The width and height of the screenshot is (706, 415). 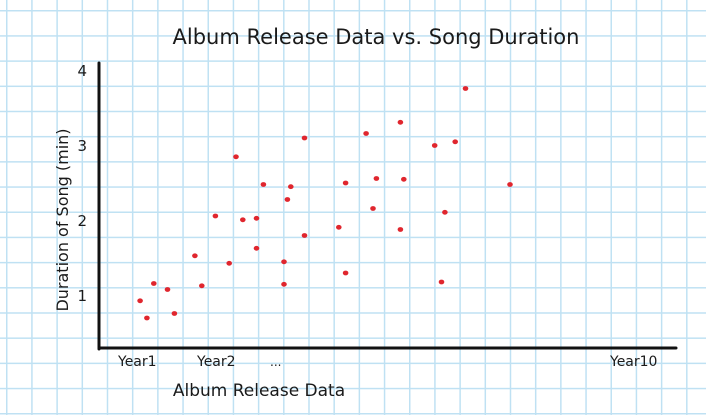 I want to click on x-tick-label: Year10, so click(x=633, y=362).